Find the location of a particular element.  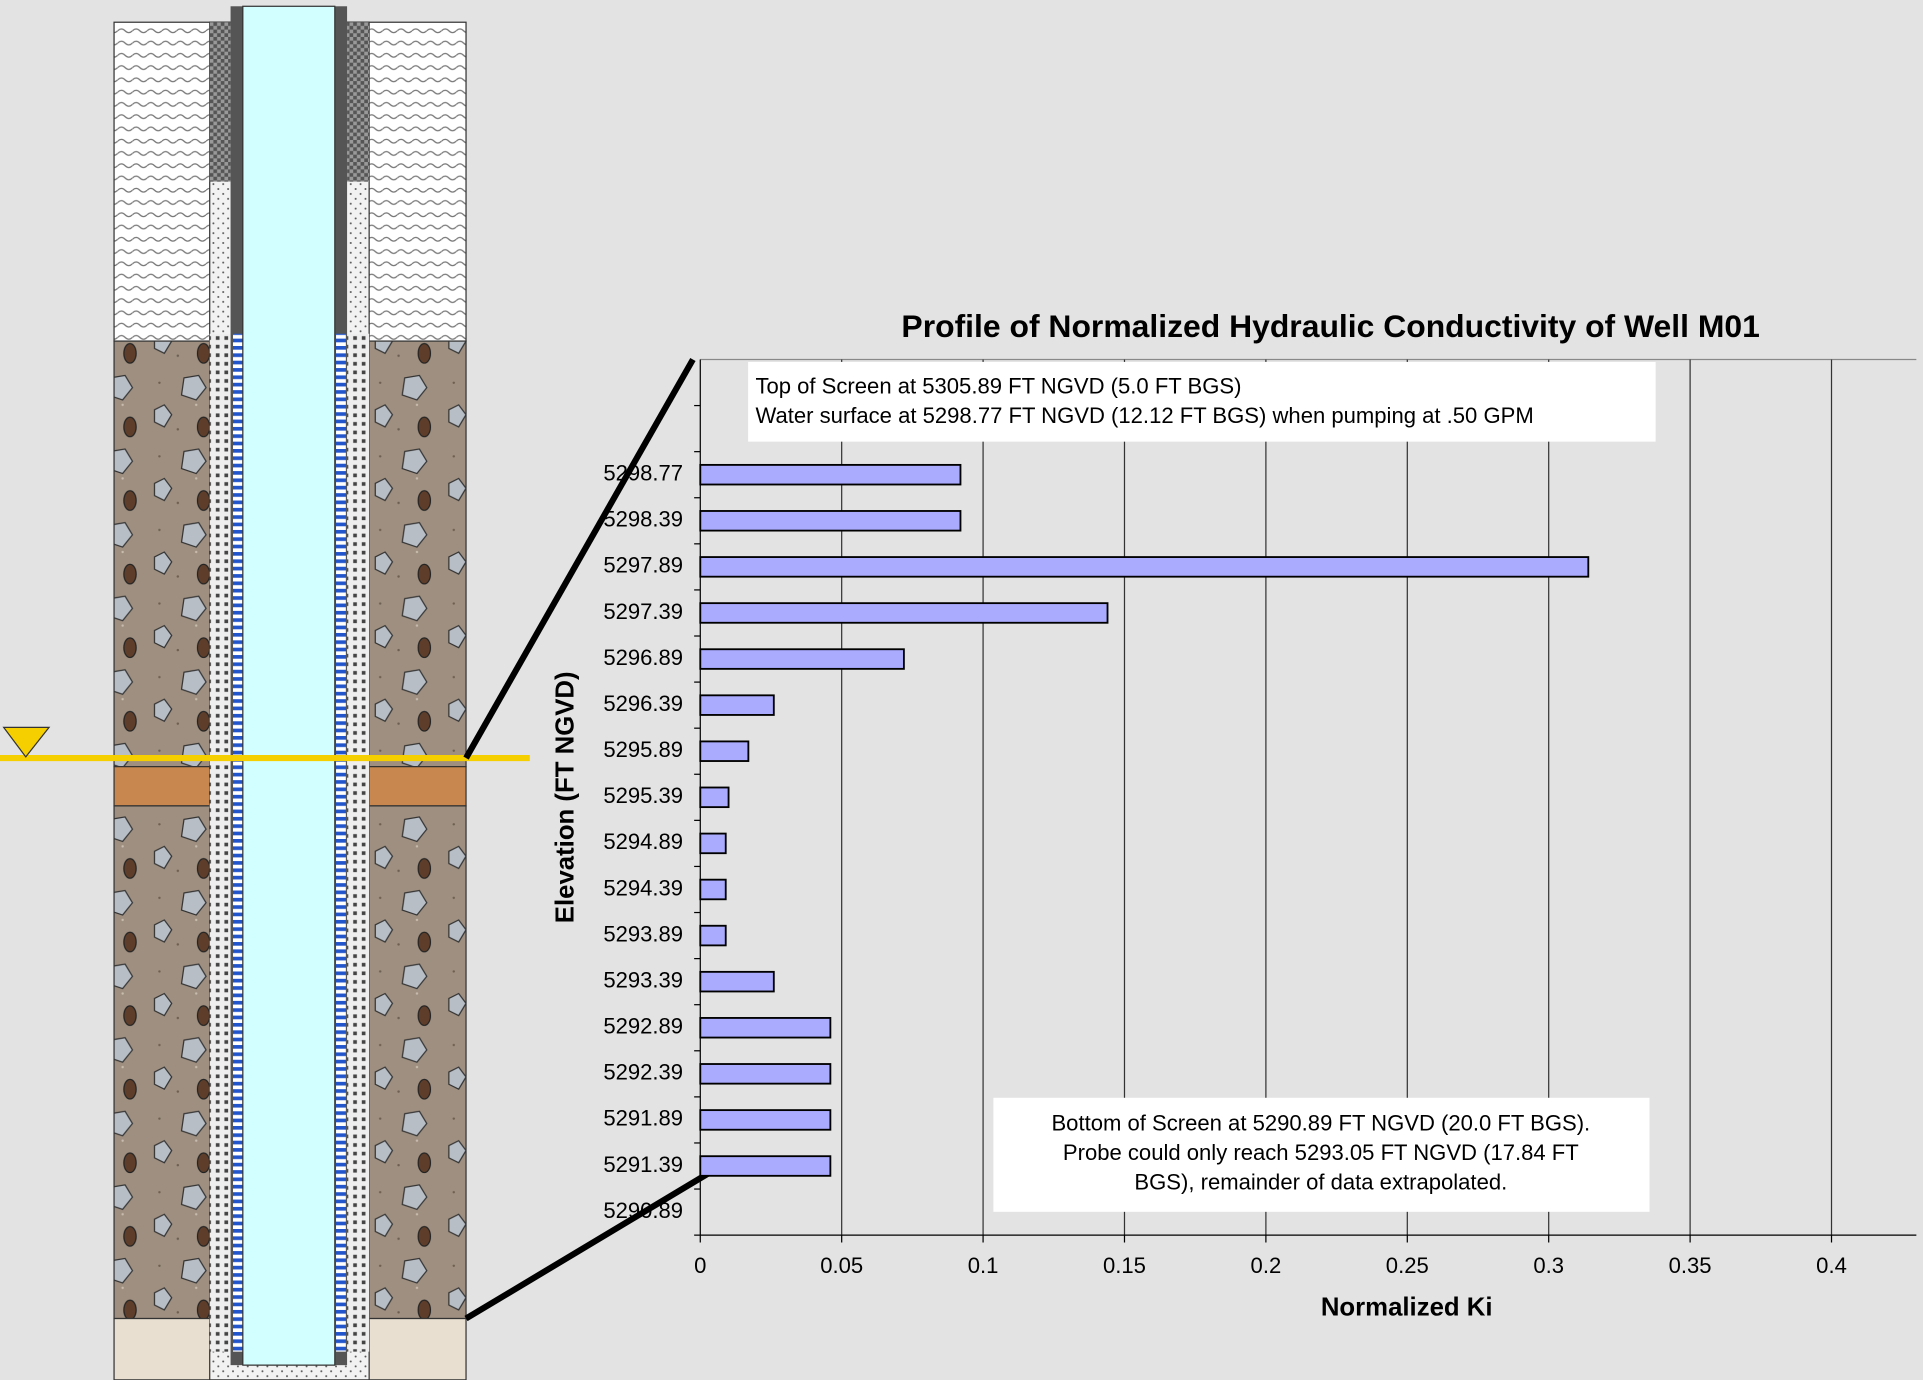

x-axis-title: Normalized Ki is located at coordinates (1407, 1308).